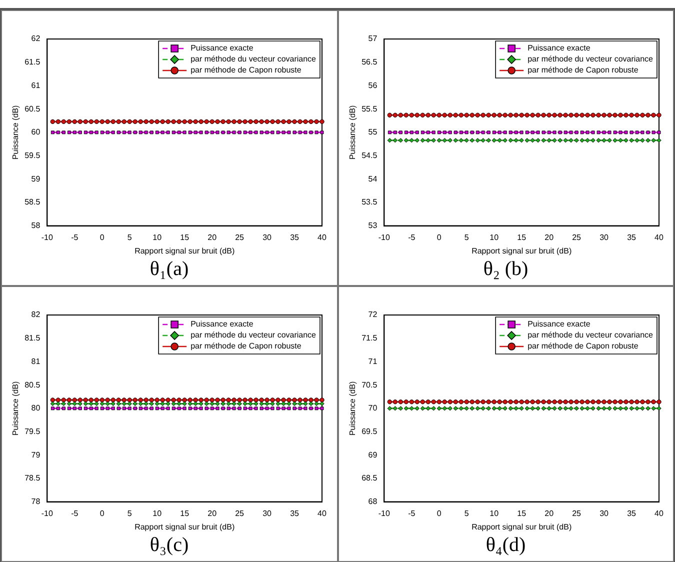 The image size is (675, 562). Describe the element at coordinates (36, 85) in the screenshot. I see `y-tick-label: 61` at that location.